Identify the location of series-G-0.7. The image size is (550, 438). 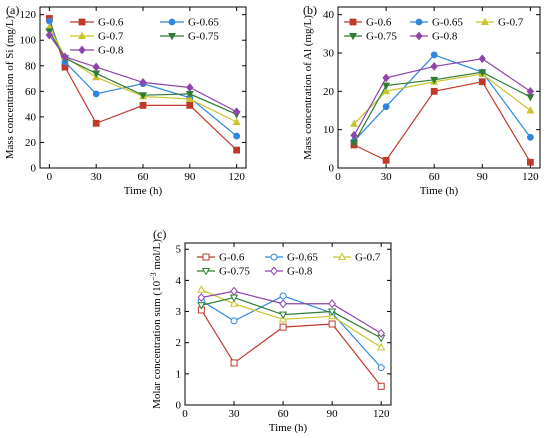
(291, 318).